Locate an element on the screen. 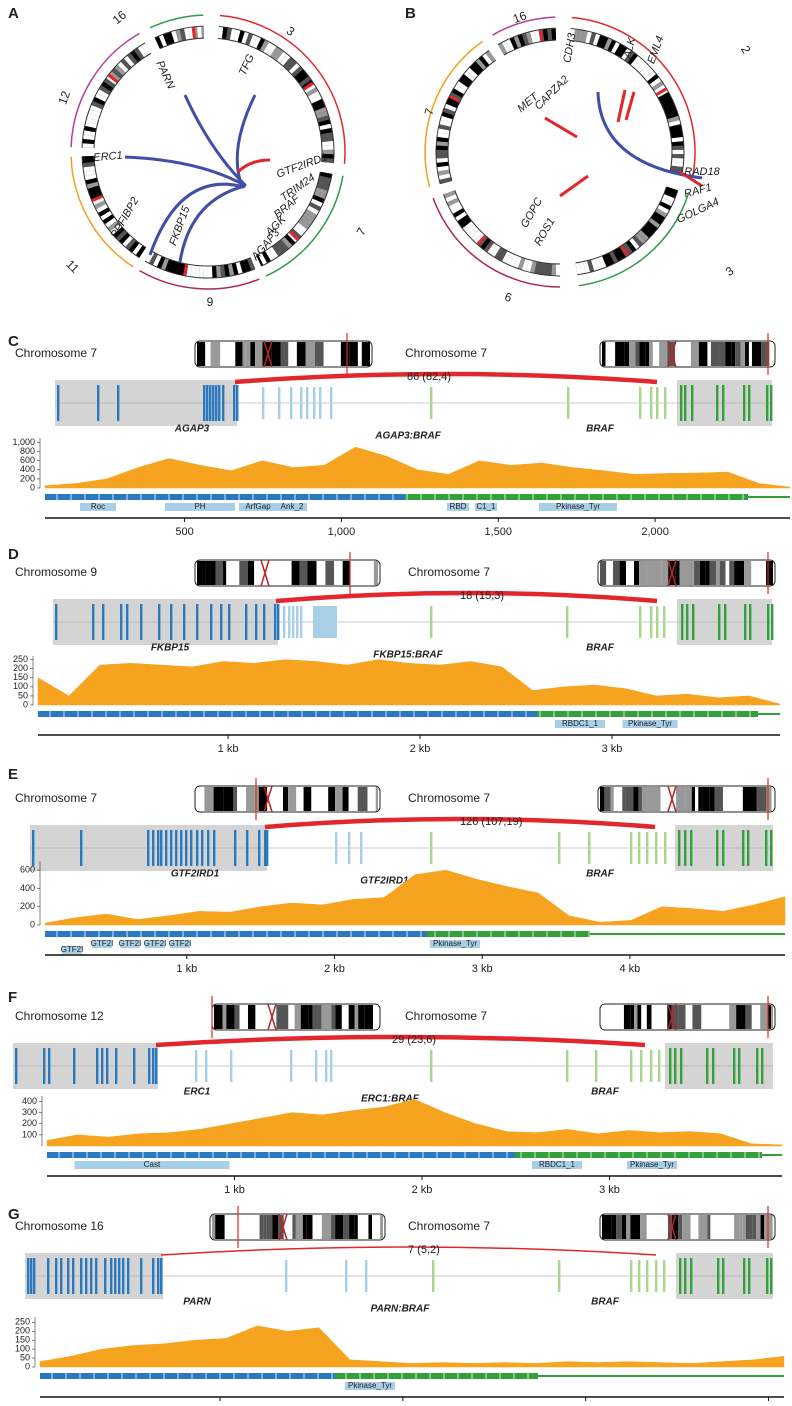 This screenshot has height=1406, width=792. chromosome-left: Chromosome 12 is located at coordinates (59, 1016).